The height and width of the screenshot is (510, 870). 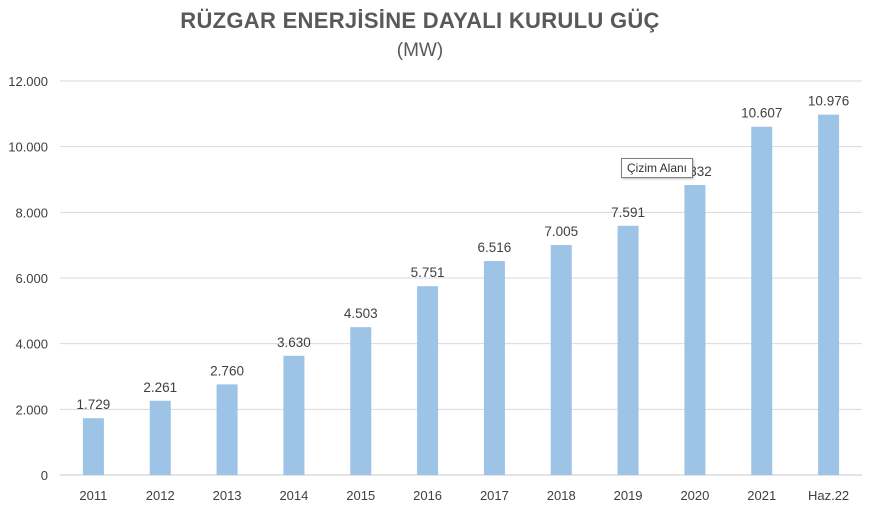 I want to click on y-tick-label: 2.000, so click(x=31, y=409).